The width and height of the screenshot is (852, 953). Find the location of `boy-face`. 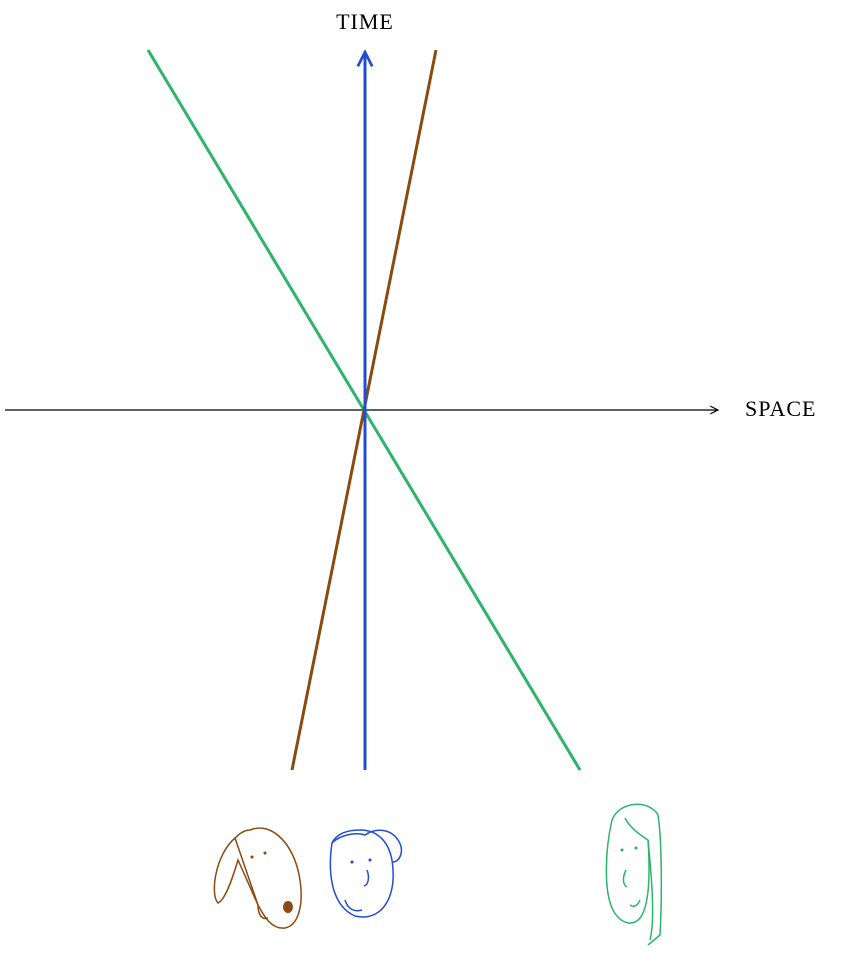

boy-face is located at coordinates (366, 873).